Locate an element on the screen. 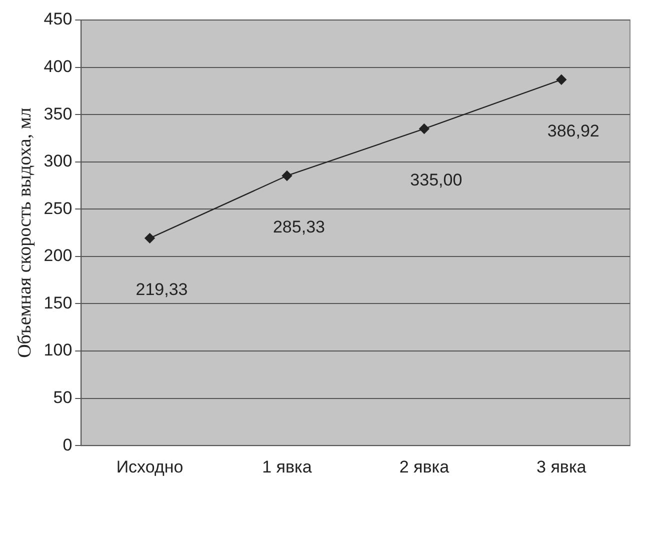 This screenshot has width=650, height=535. data-label: 219,33 is located at coordinates (162, 289).